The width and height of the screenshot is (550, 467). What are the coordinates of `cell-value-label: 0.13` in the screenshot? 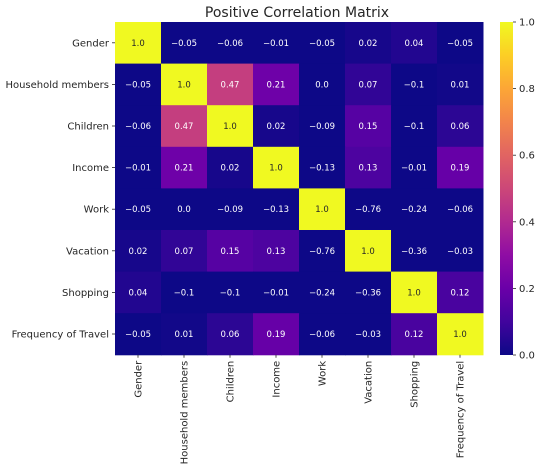 It's located at (276, 252).